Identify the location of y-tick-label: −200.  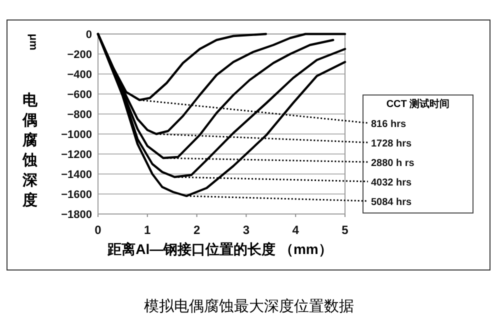
(79, 55).